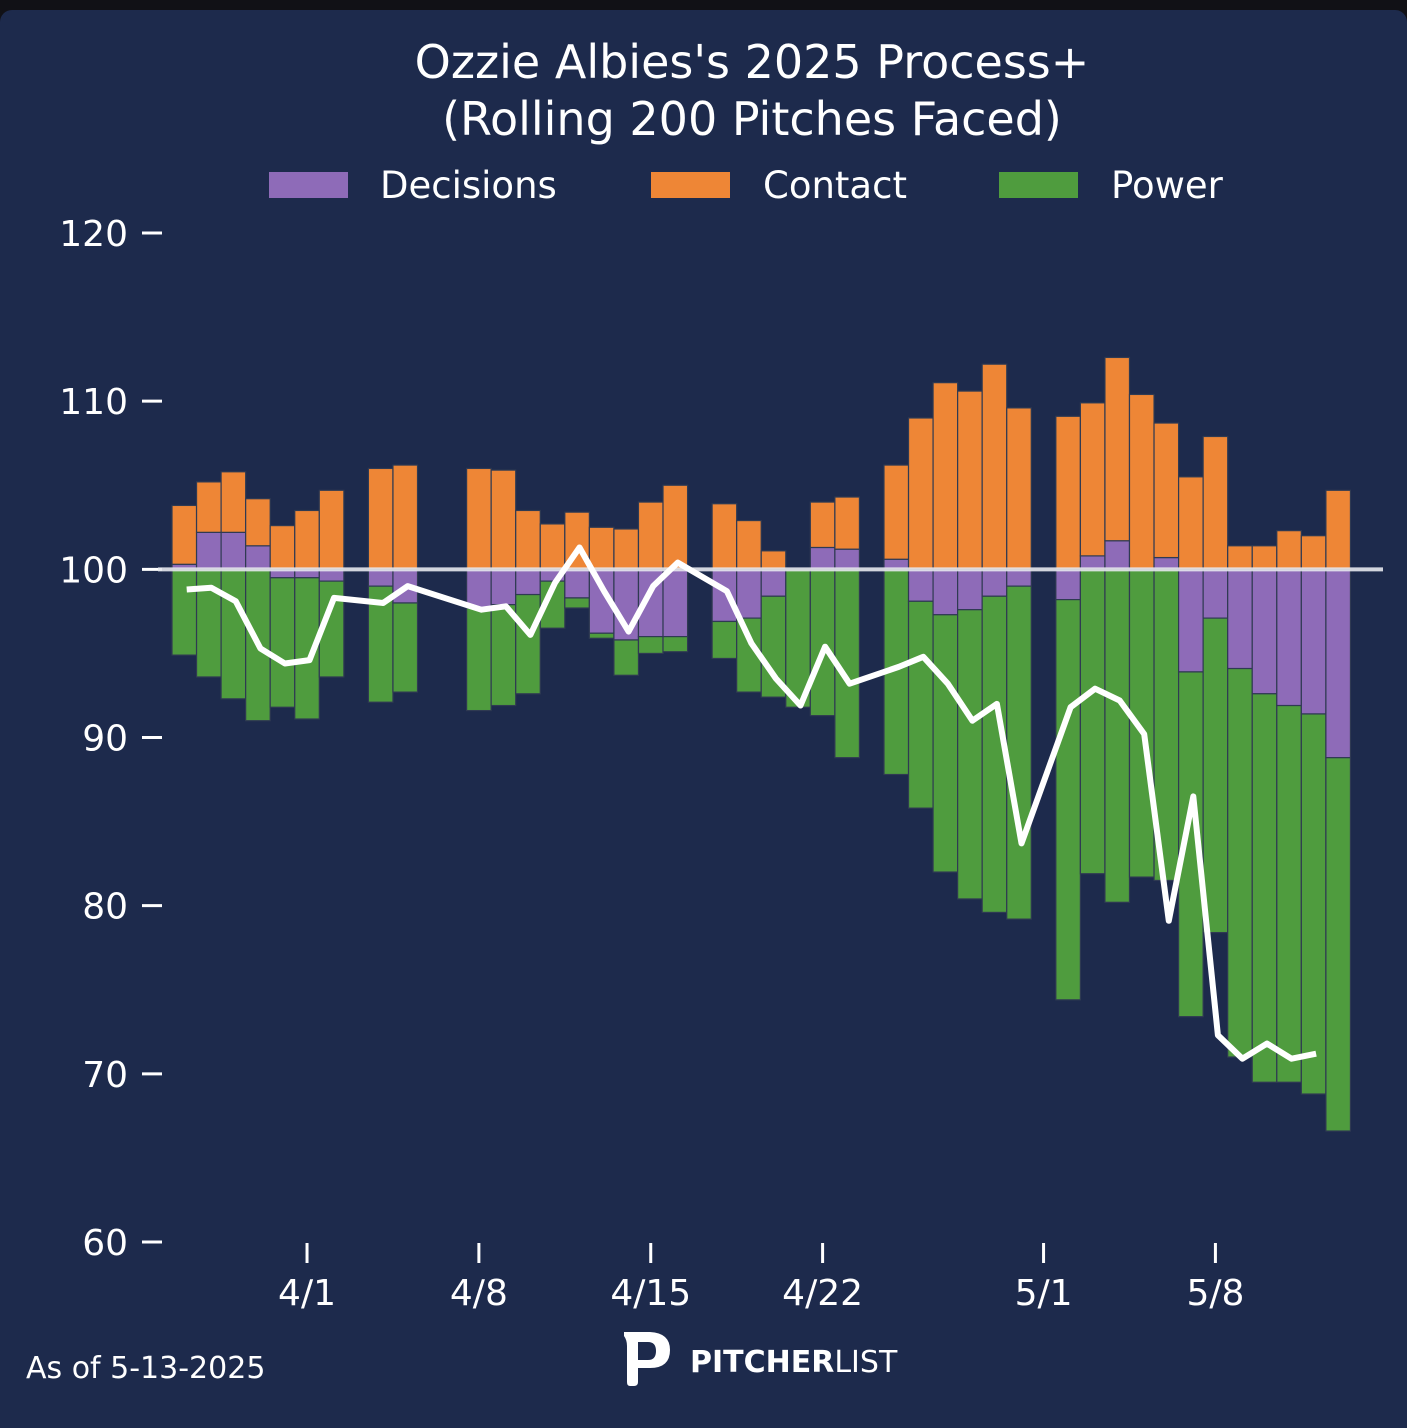 Image resolution: width=1407 pixels, height=1428 pixels. What do you see at coordinates (105, 1075) in the screenshot?
I see `y-tick-label: 70` at bounding box center [105, 1075].